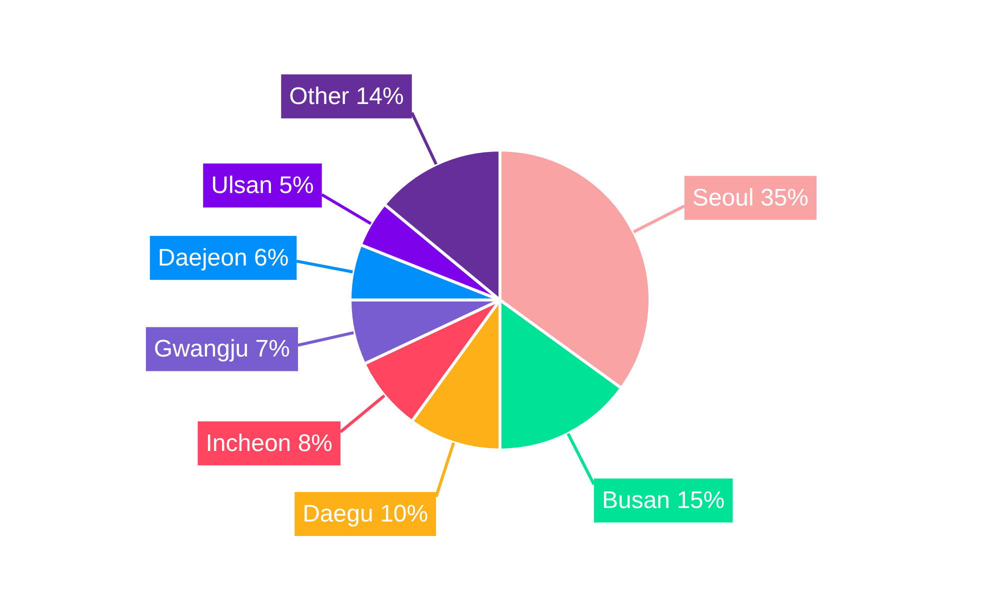 This screenshot has height=600, width=1000. I want to click on slice-label: Ulsan 5%, so click(262, 186).